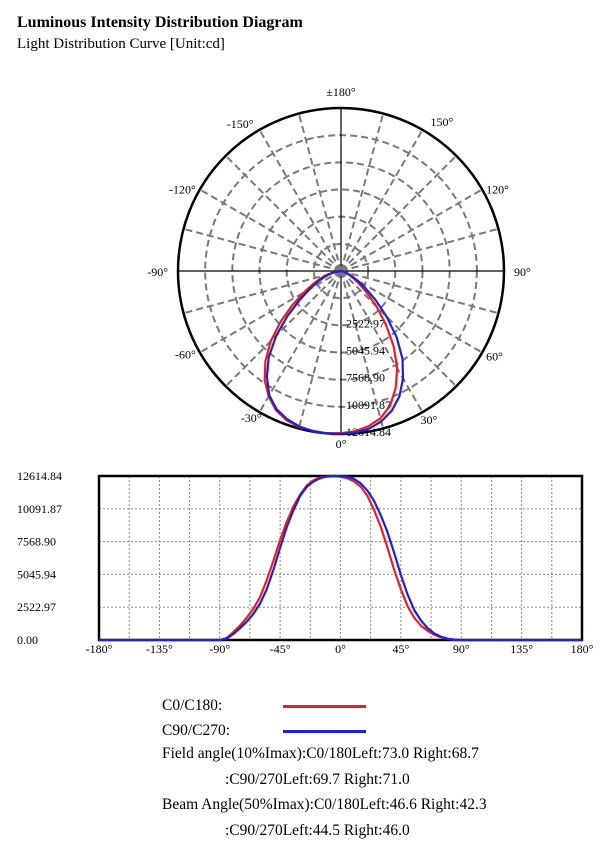 This screenshot has height=857, width=607. Describe the element at coordinates (27, 640) in the screenshot. I see `y-tick-label: 0.00` at that location.